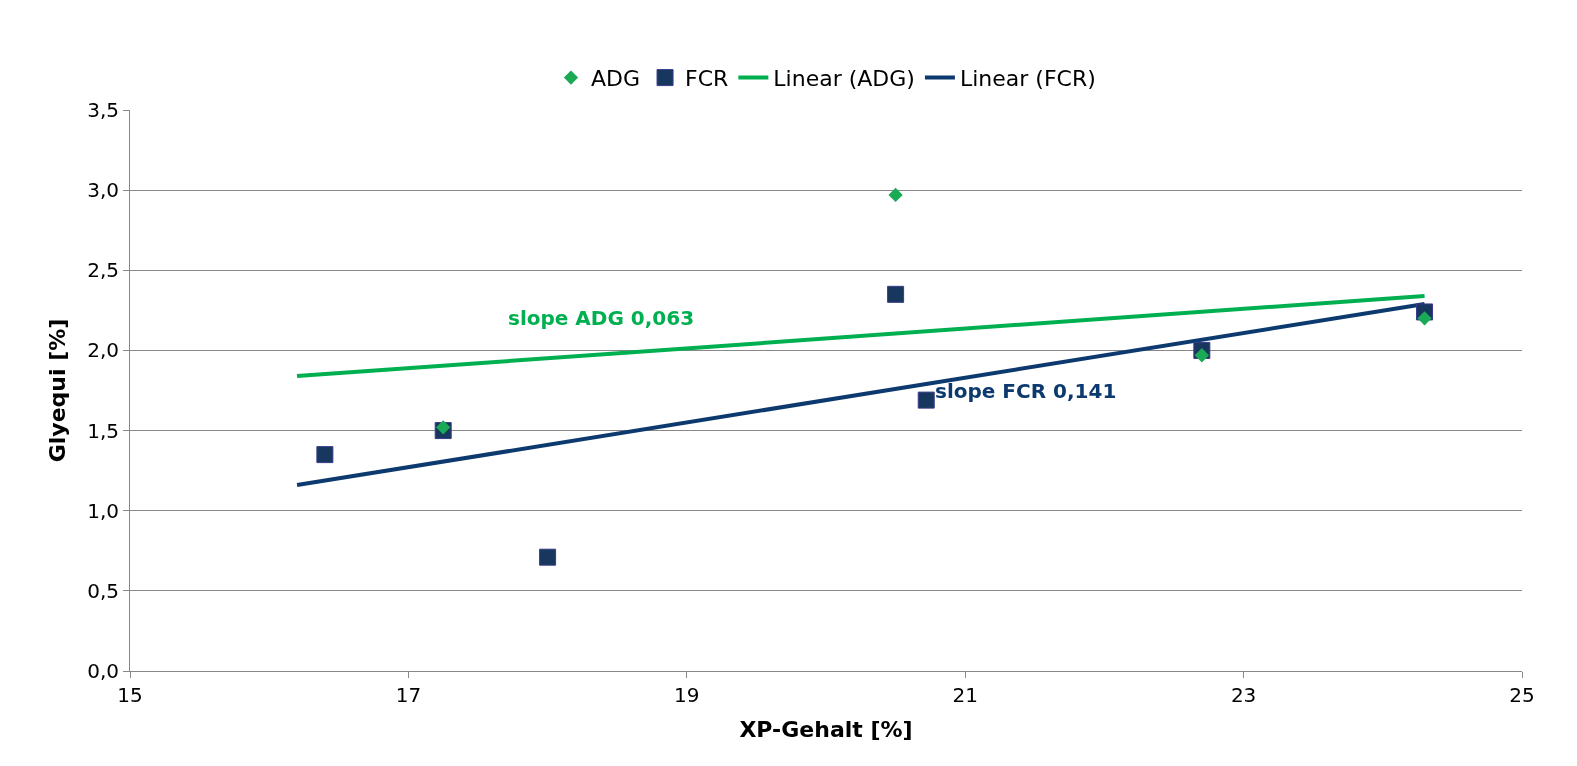 This screenshot has height=766, width=1577. Describe the element at coordinates (103, 510) in the screenshot. I see `y-tick-label: 1,0` at that location.